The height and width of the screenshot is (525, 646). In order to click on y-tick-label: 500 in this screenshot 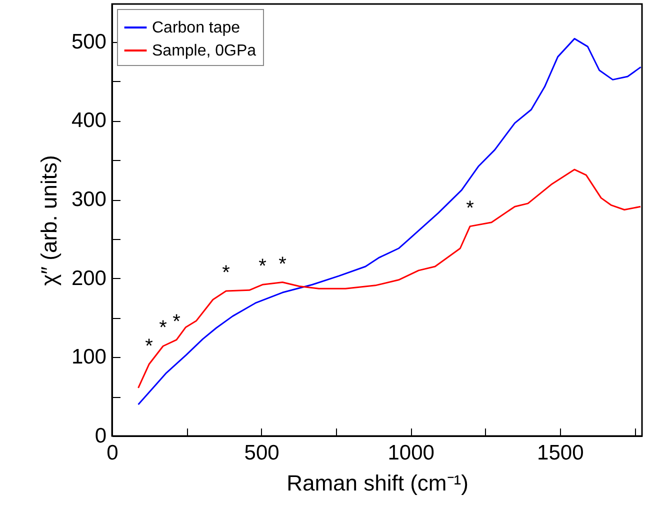, I will do `click(88, 42)`.